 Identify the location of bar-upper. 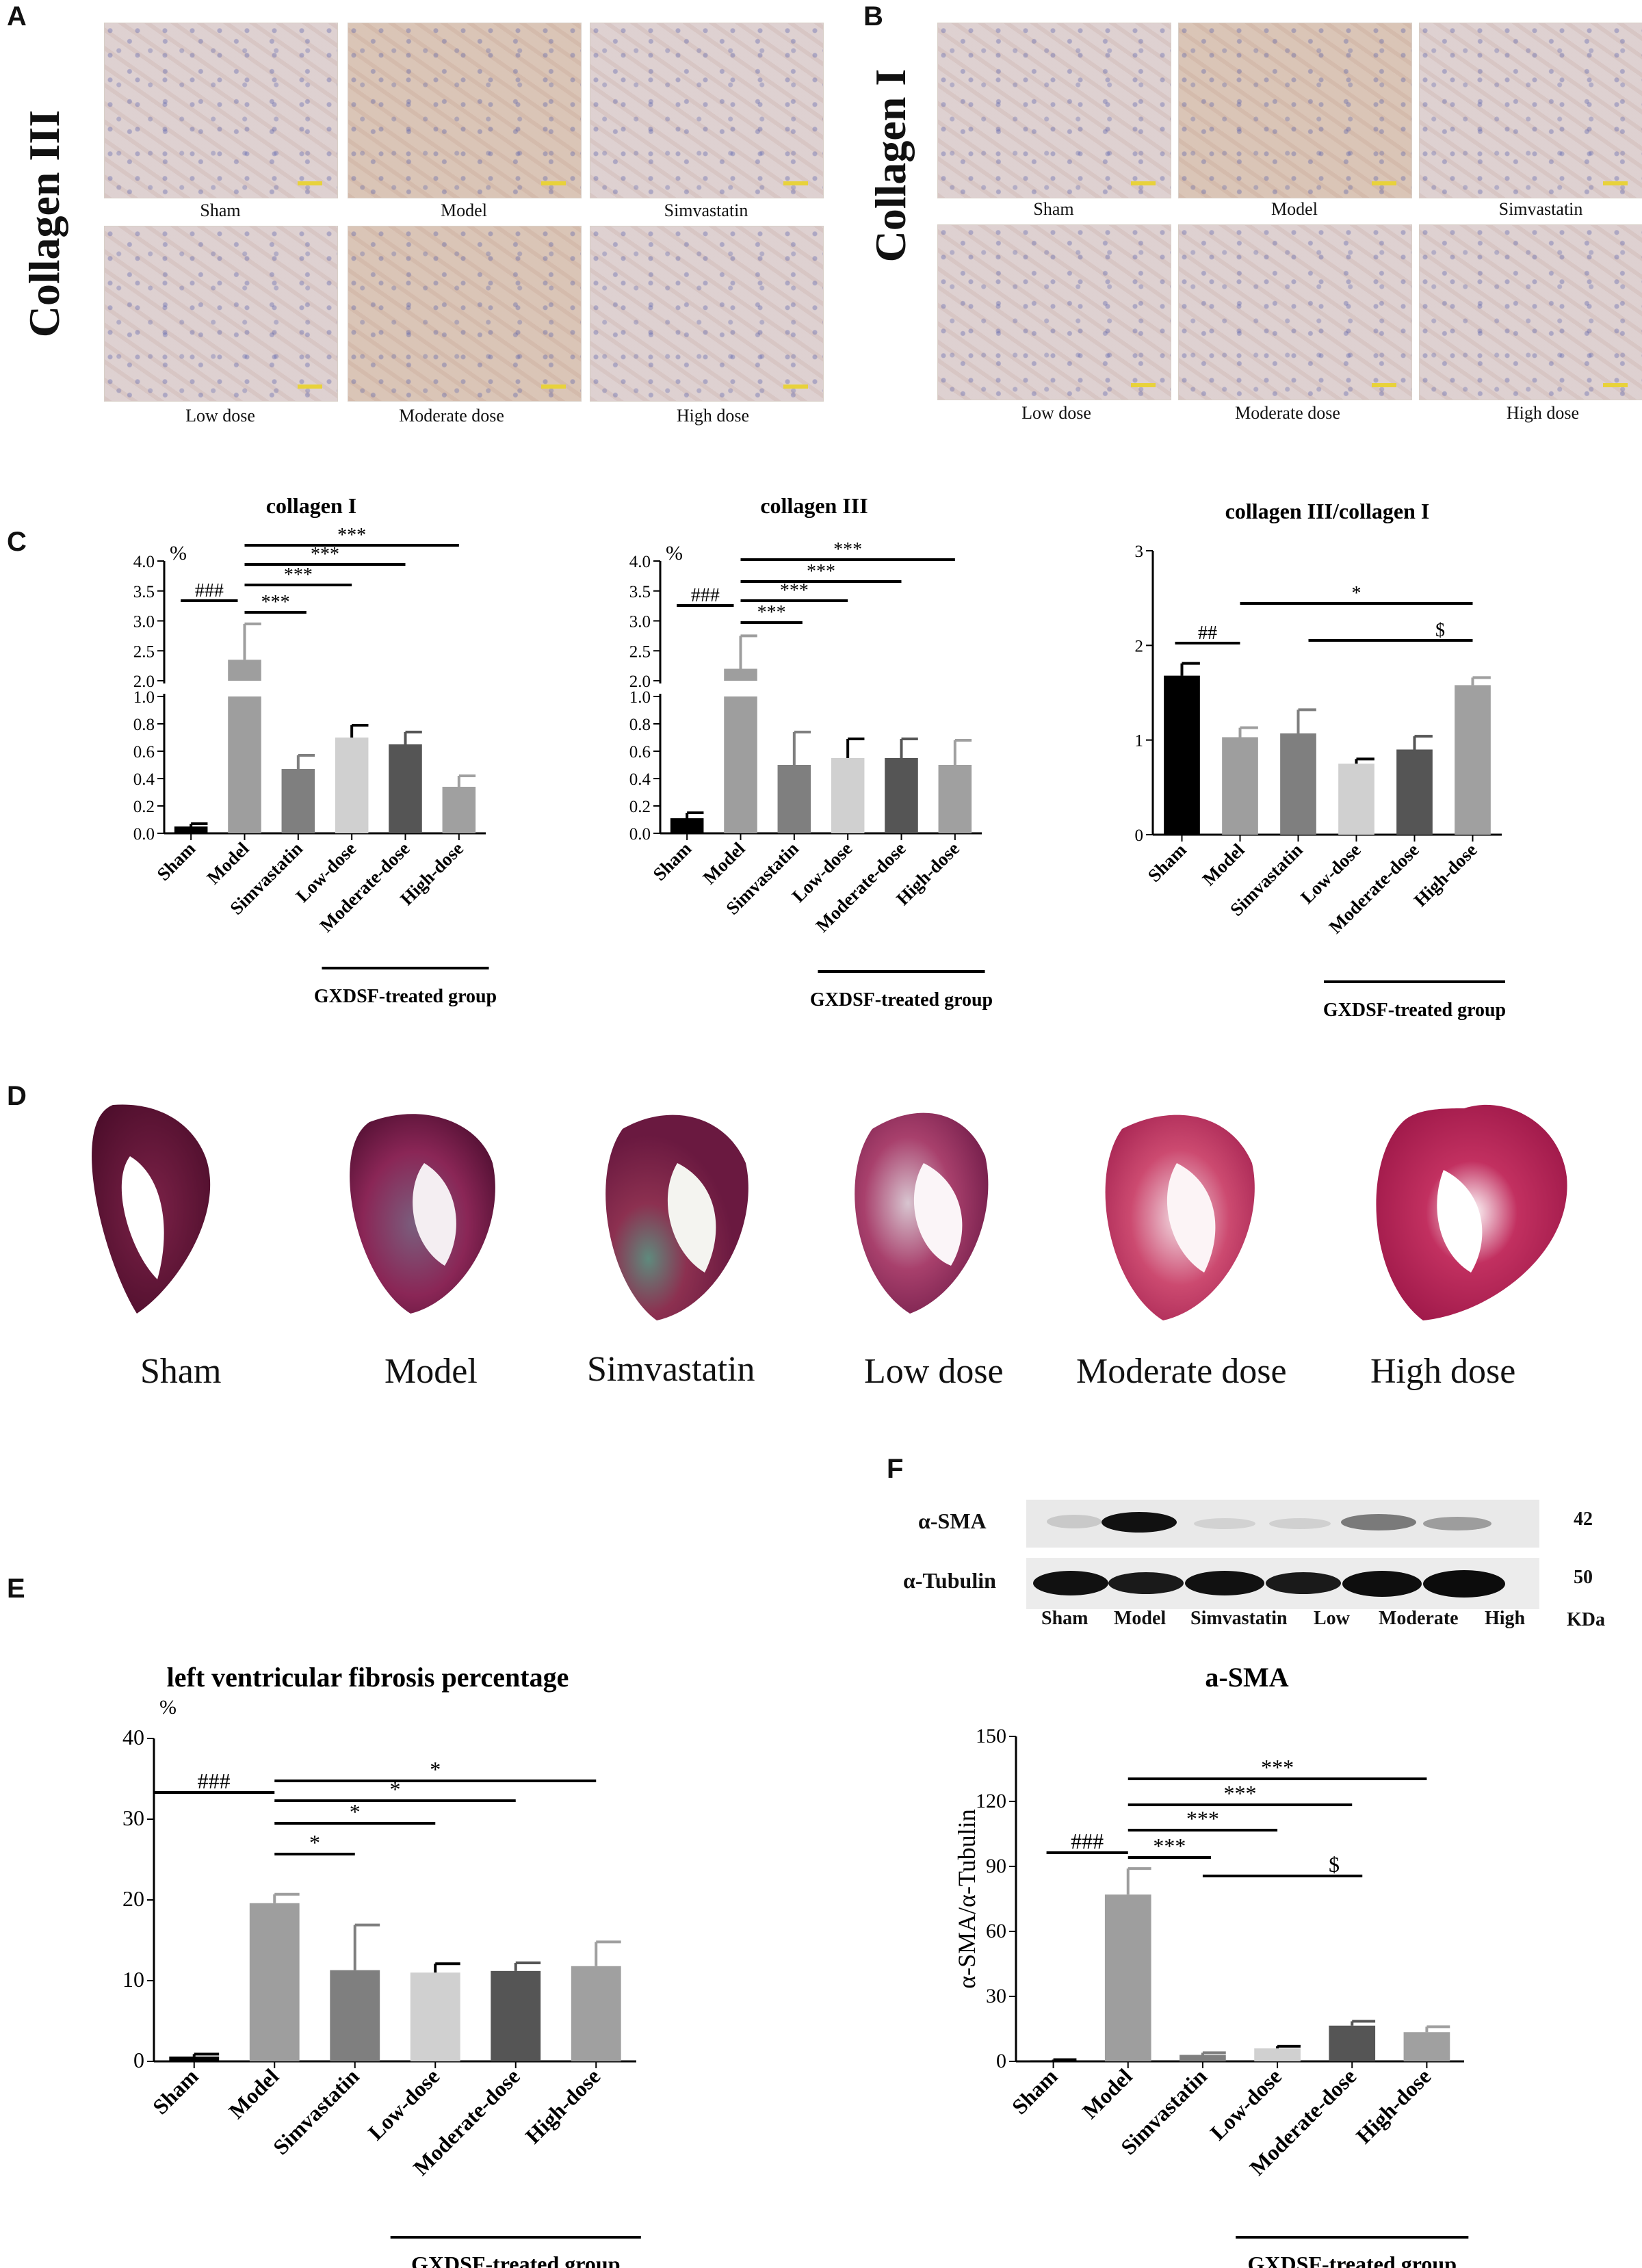
(244, 670).